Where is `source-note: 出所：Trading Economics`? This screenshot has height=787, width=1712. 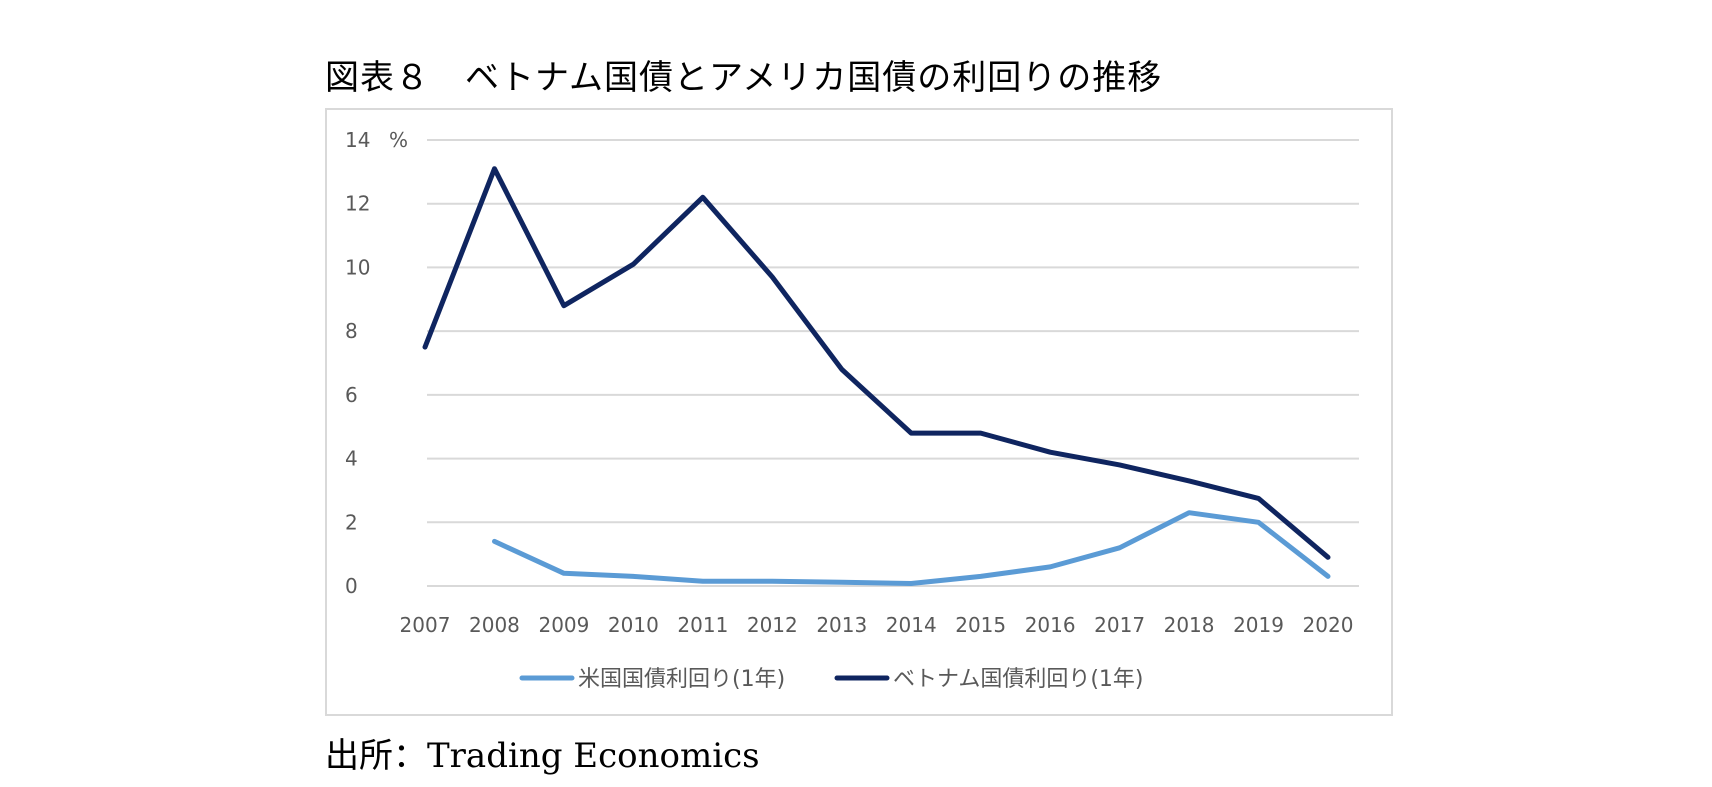
source-note: 出所：Trading Economics is located at coordinates (542, 756).